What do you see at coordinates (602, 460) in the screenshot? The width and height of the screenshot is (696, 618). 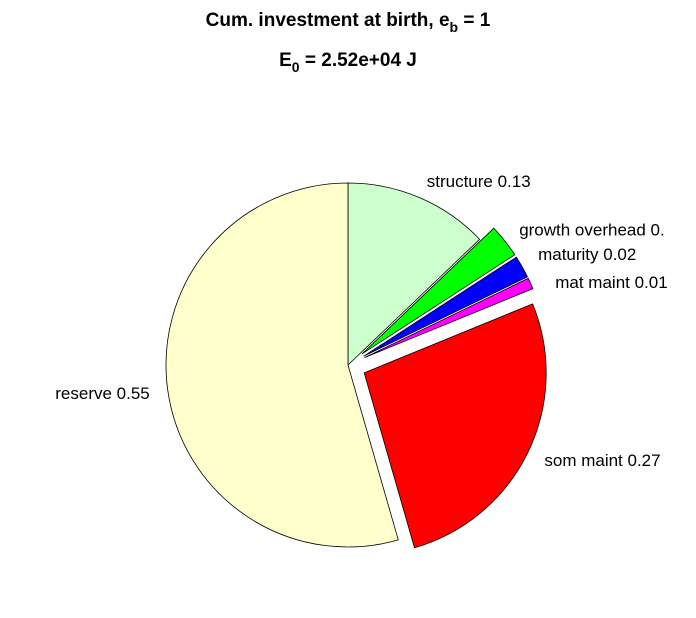 I see `slice-label: som maint 0.27` at bounding box center [602, 460].